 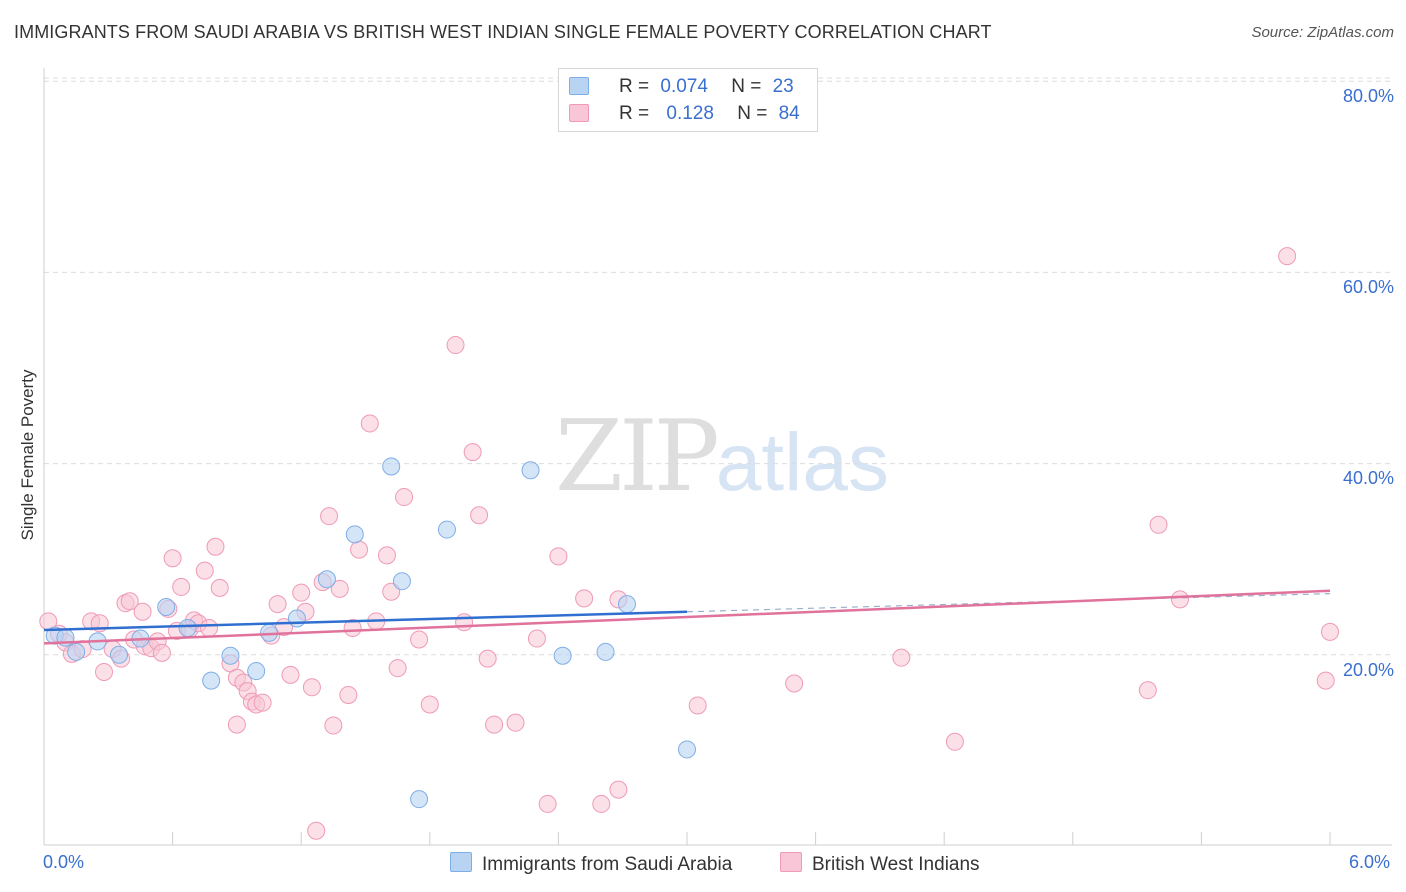 I want to click on trend-lines, so click(x=687, y=617).